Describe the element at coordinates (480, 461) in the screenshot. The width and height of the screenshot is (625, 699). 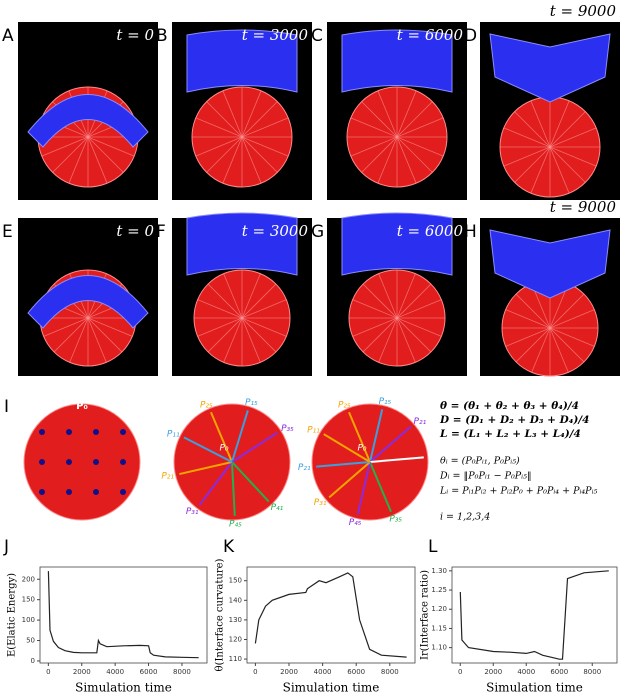
I see `formula: θᵢ = (P₀Pᵢ₁, P₀Pᵢ₅)` at that location.